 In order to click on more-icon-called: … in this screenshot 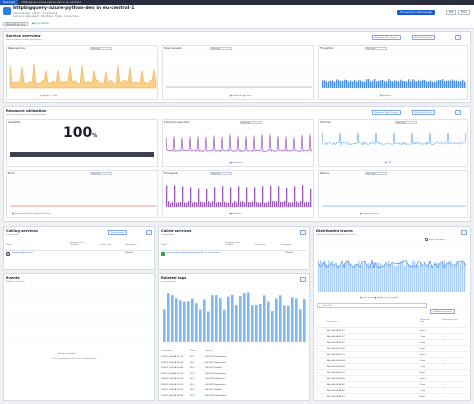, I will do `click(303, 232)`.